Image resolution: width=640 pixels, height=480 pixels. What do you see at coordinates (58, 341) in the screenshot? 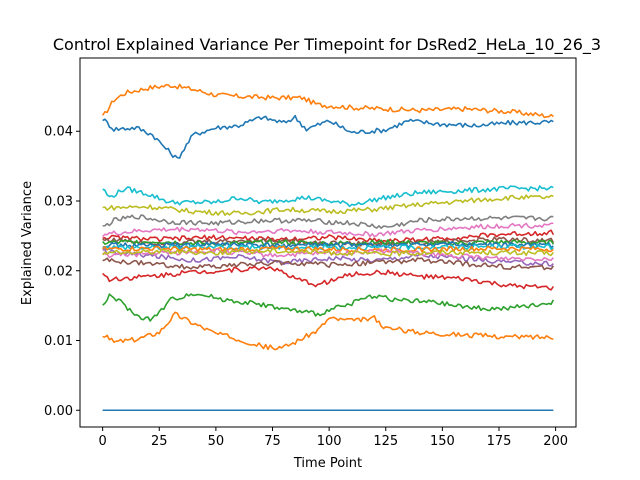
I see `y-tick-label: 0.01` at bounding box center [58, 341].